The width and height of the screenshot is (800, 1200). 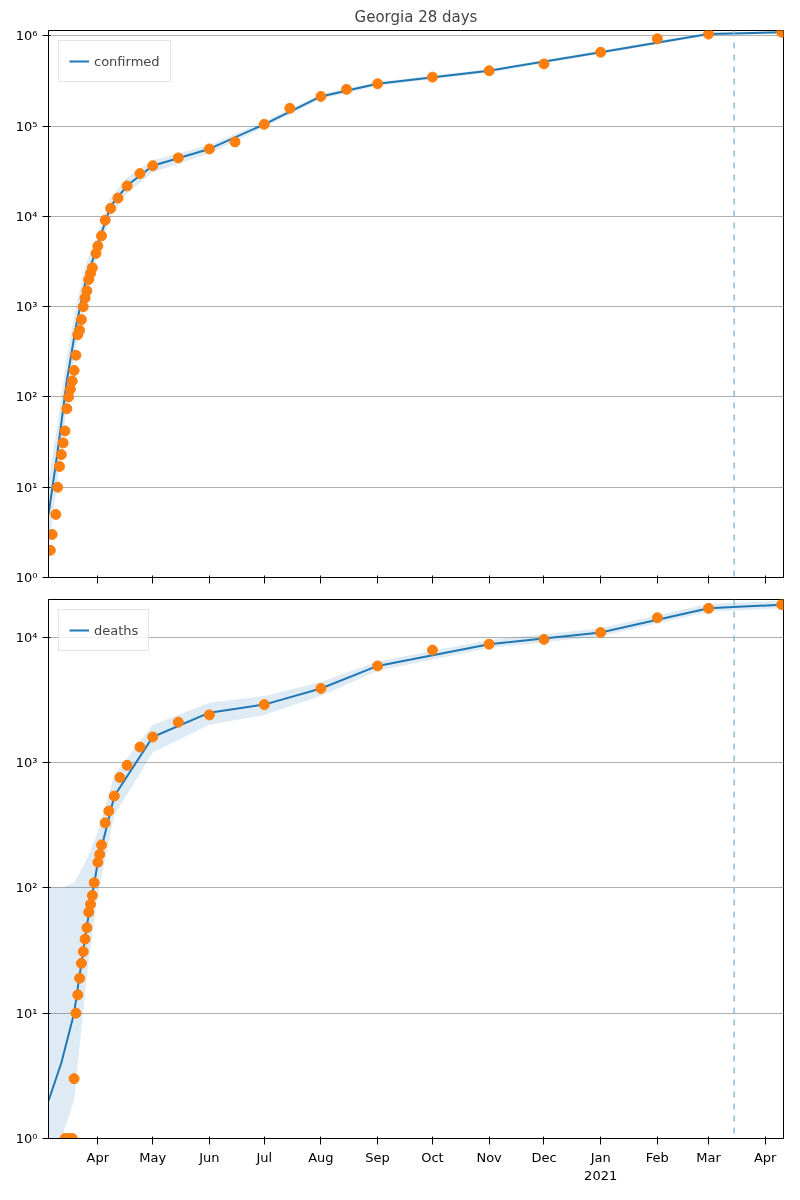 What do you see at coordinates (601, 1166) in the screenshot?
I see `x-tick-label: Jan 2021` at bounding box center [601, 1166].